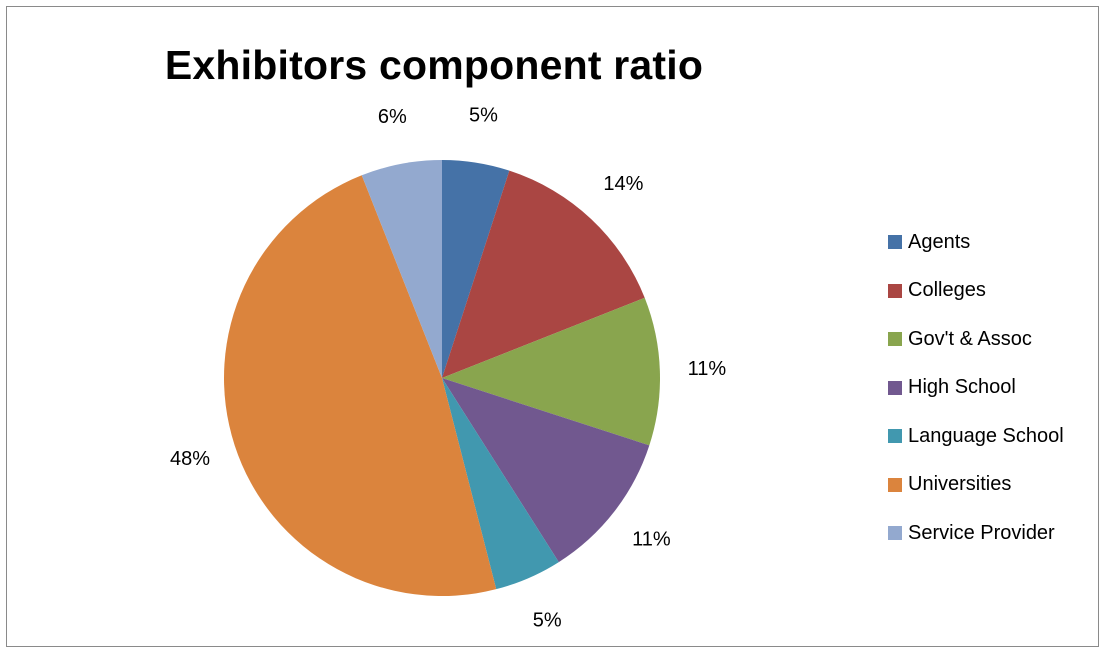 The width and height of the screenshot is (1105, 653). What do you see at coordinates (551, 371) in the screenshot?
I see `pie-slice-gov-t-assoc` at bounding box center [551, 371].